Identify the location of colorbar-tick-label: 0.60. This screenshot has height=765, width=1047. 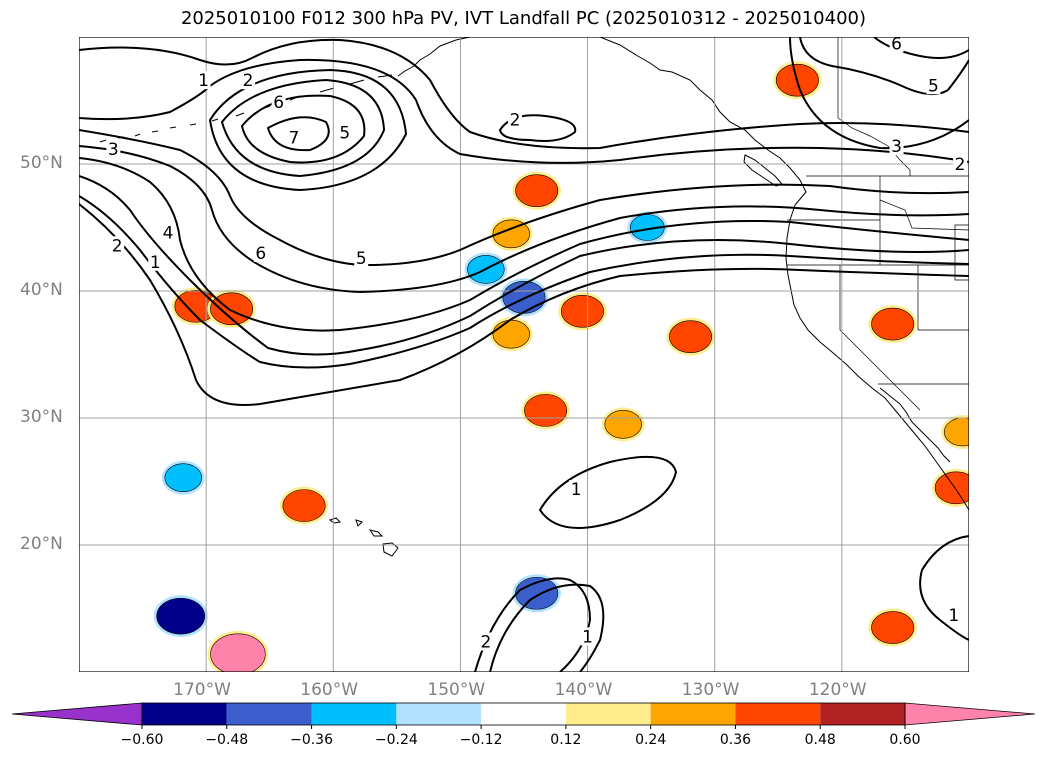
(905, 740).